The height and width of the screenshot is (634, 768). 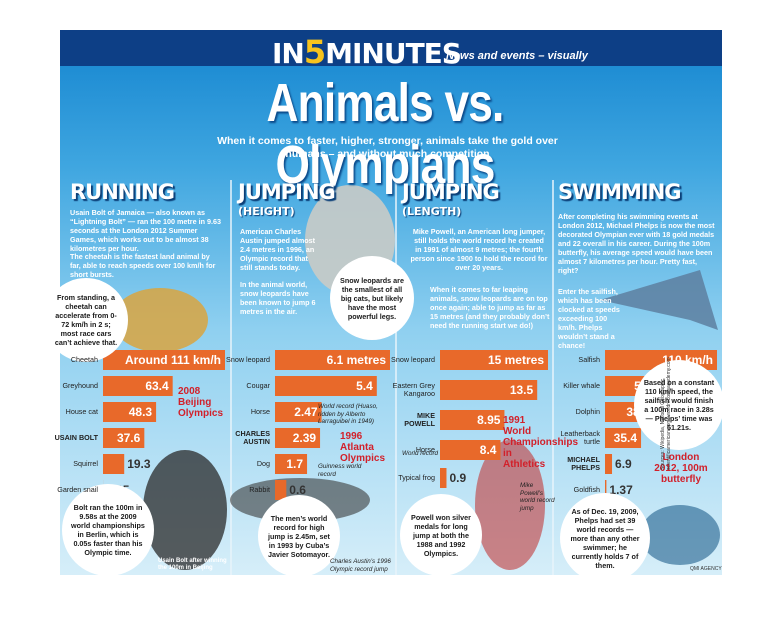 I want to click on category-label: Greyhound, so click(x=80, y=385).